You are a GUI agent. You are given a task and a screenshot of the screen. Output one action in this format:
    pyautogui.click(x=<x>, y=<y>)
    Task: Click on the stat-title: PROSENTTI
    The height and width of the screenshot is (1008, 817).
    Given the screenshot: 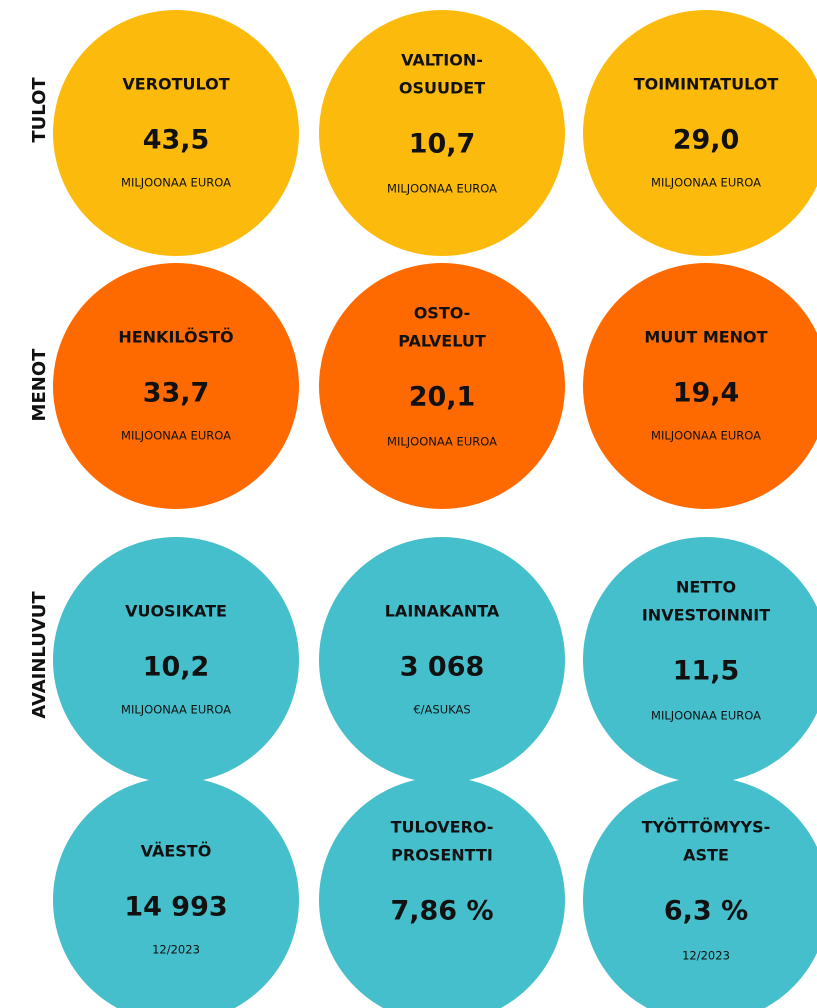 What is the action you would take?
    pyautogui.click(x=442, y=855)
    